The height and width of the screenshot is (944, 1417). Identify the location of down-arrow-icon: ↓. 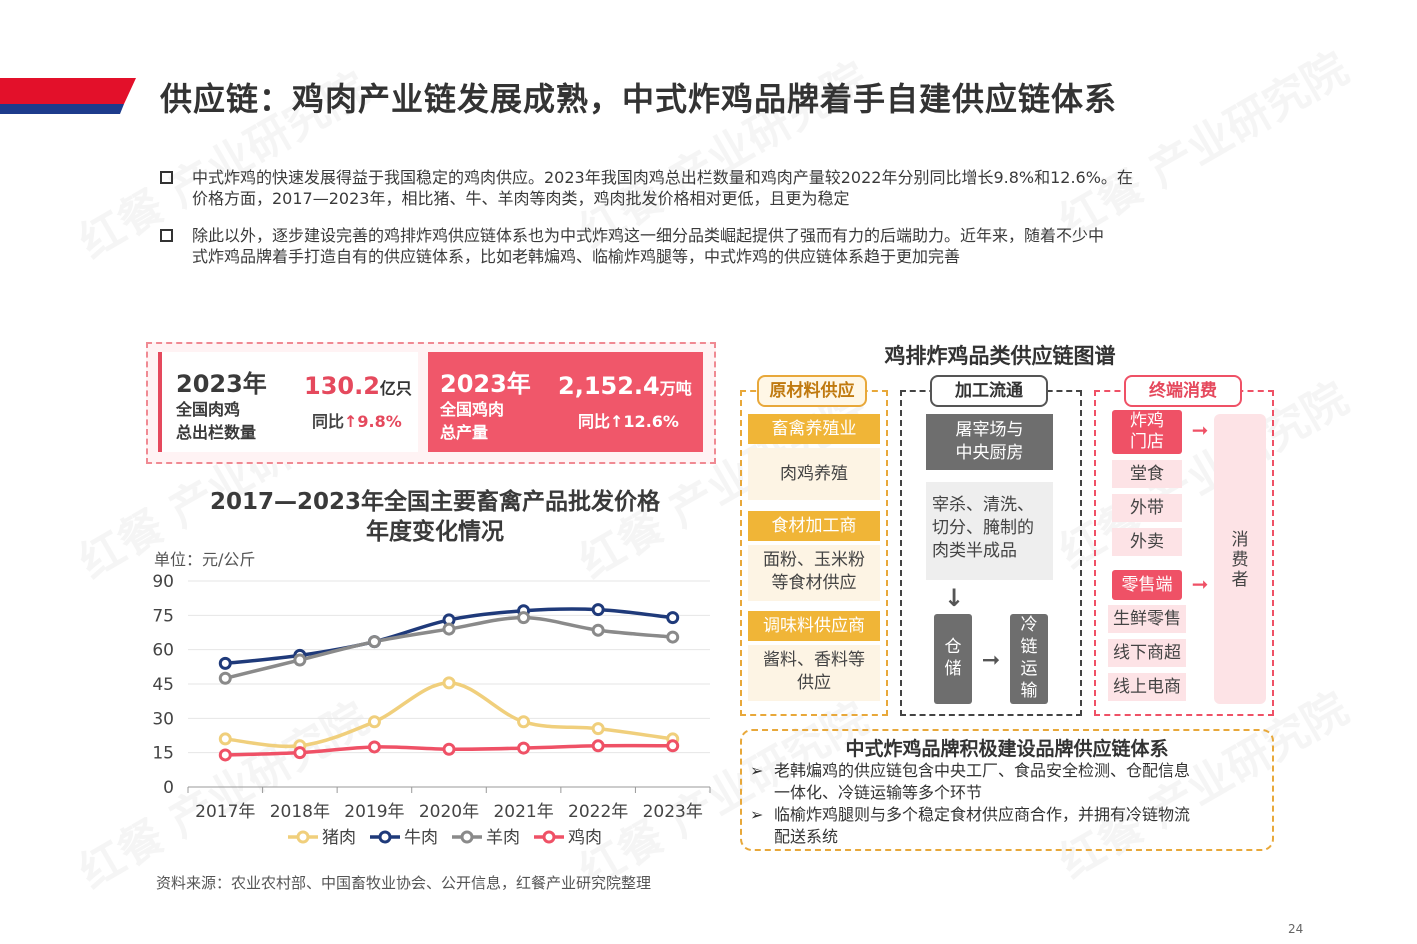
(954, 598).